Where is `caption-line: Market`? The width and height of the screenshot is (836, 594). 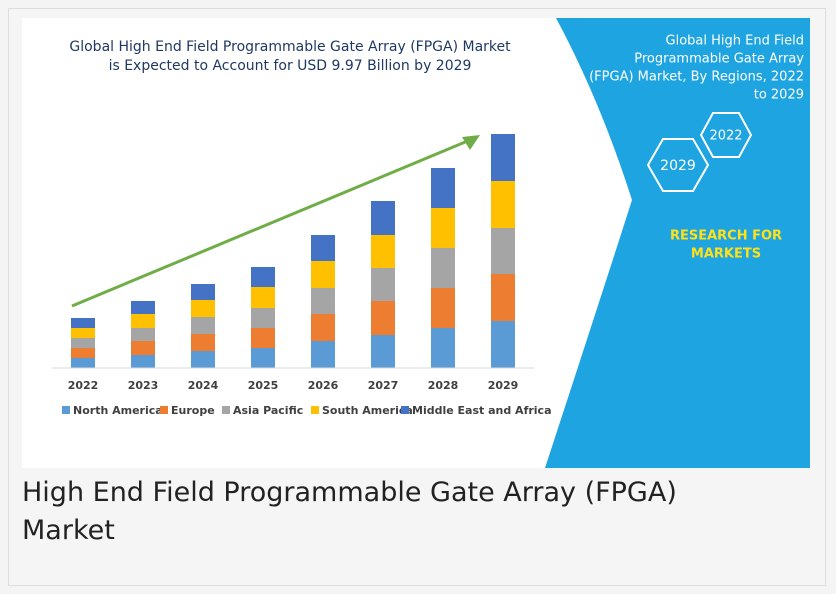 caption-line: Market is located at coordinates (68, 530).